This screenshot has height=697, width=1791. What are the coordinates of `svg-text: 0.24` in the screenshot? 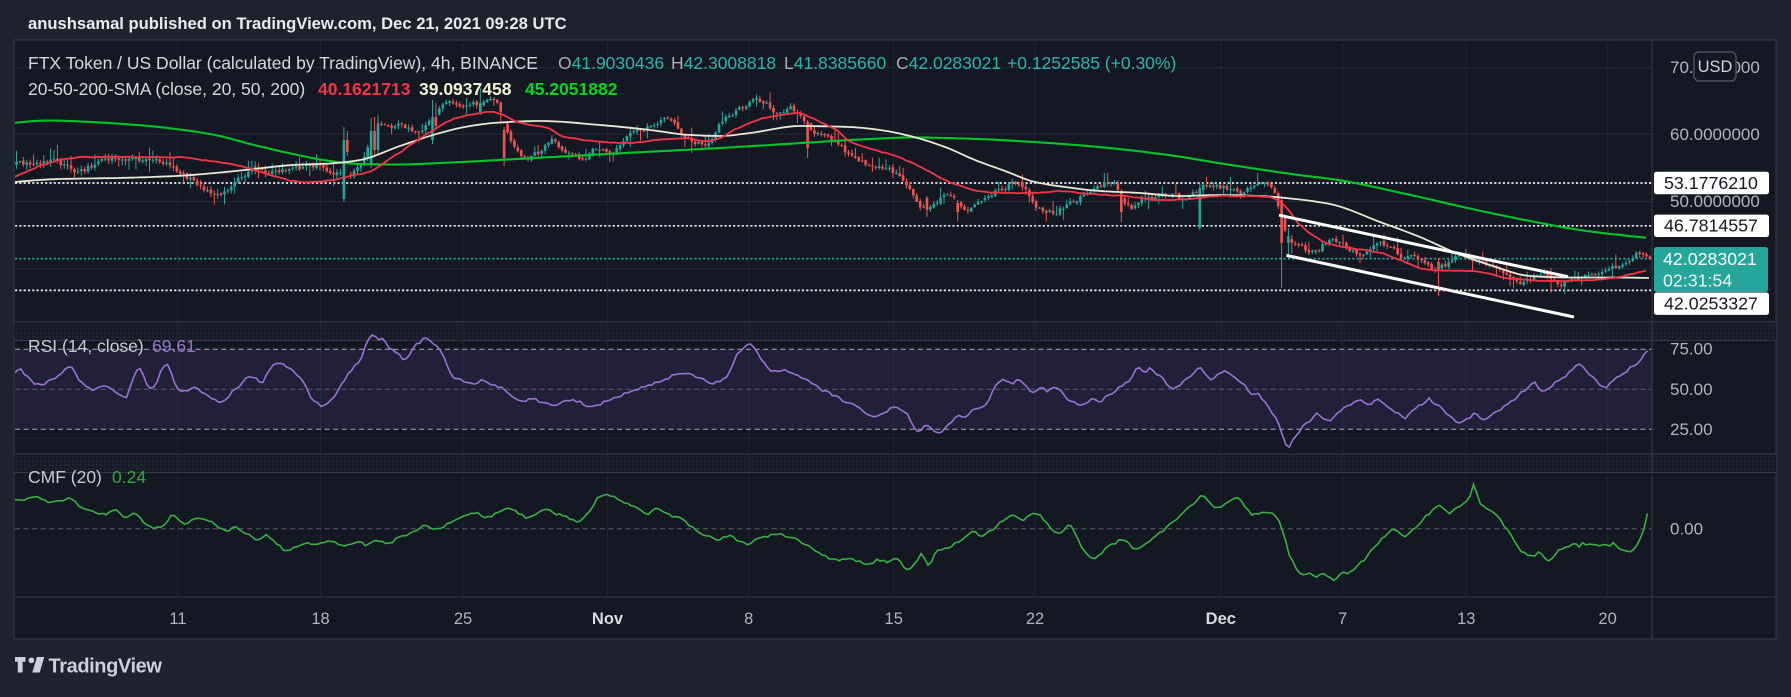 It's located at (129, 477).